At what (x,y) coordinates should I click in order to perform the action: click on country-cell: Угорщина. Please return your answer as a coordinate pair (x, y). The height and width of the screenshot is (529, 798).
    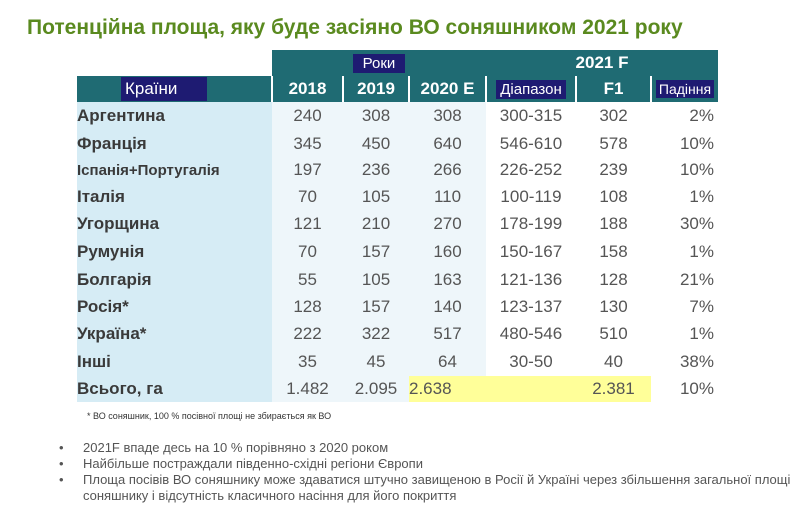
    Looking at the image, I should click on (174, 224).